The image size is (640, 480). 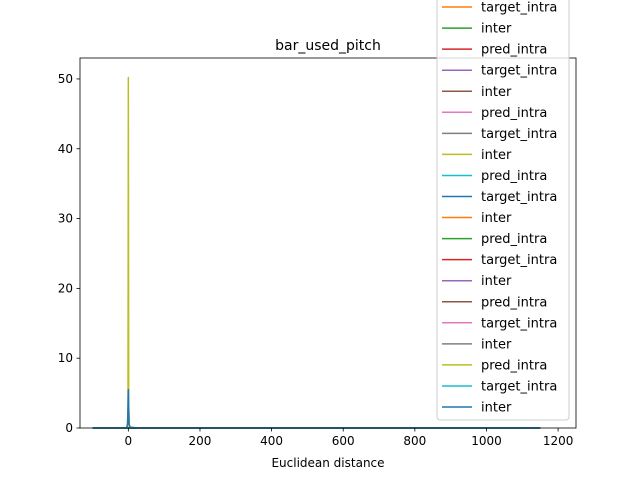 What do you see at coordinates (129, 441) in the screenshot?
I see `x-tick-label: 0` at bounding box center [129, 441].